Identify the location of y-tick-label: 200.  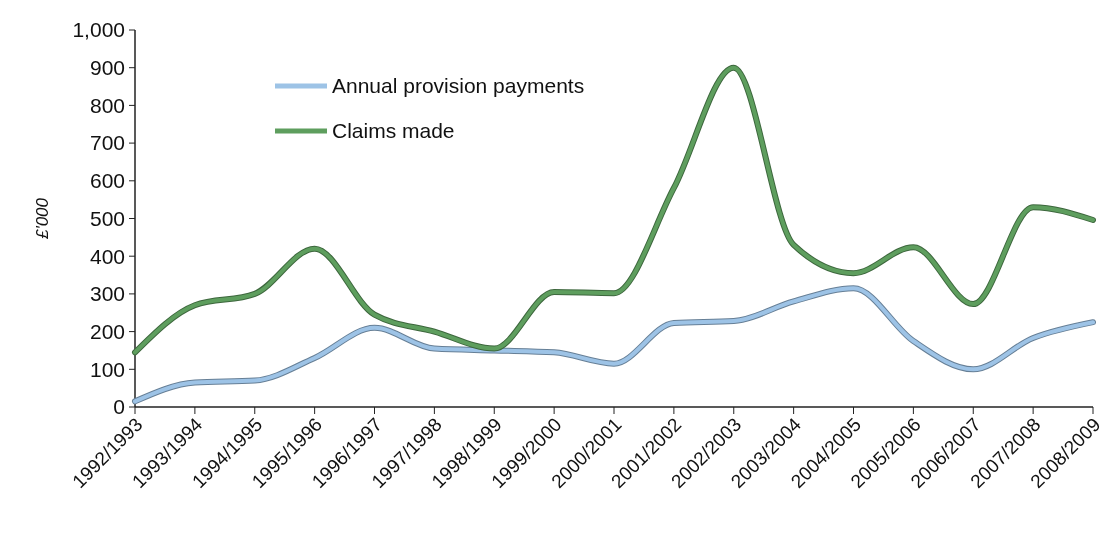
(107, 331).